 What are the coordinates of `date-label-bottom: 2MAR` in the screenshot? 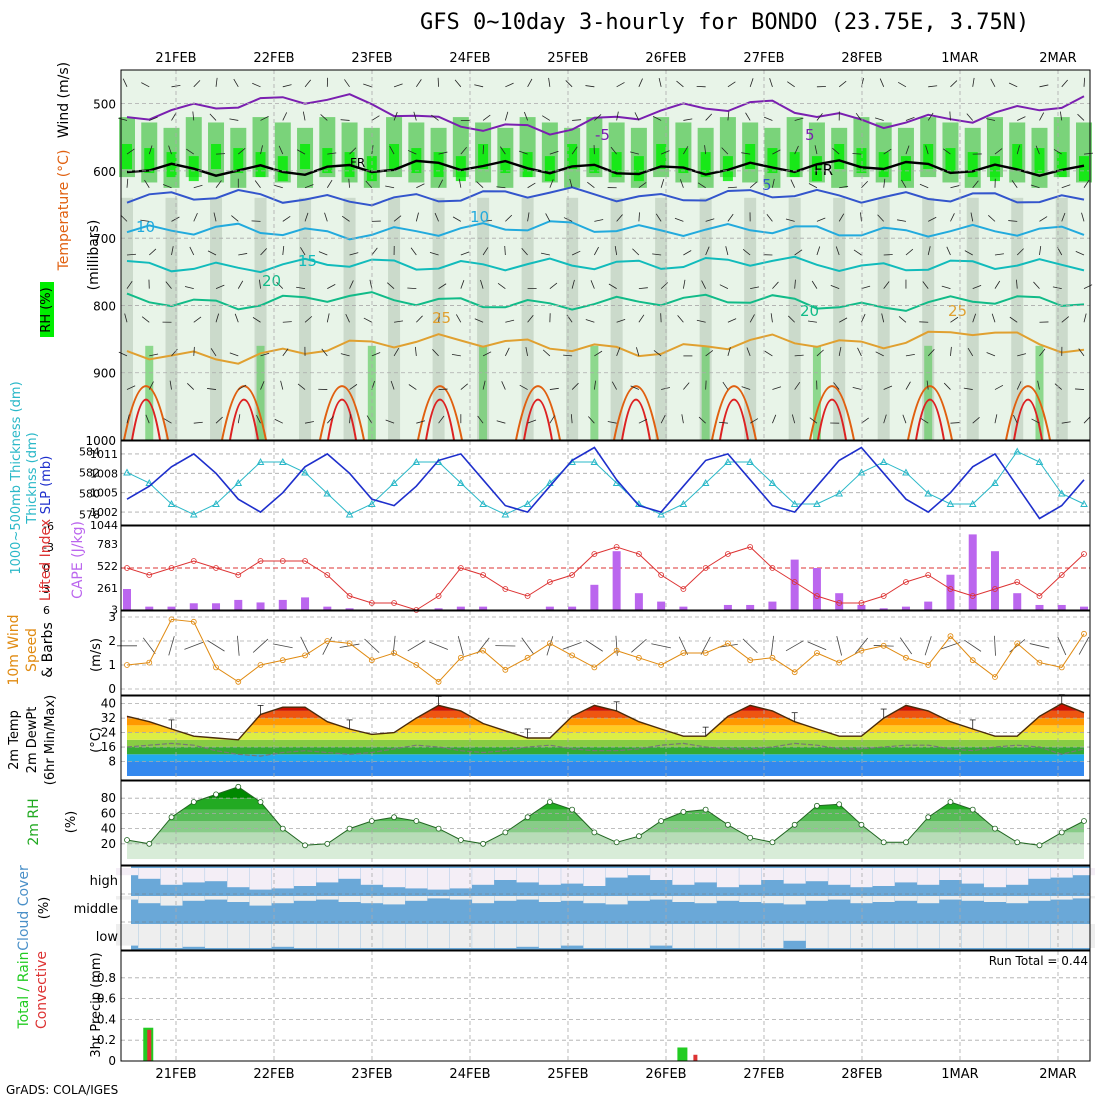 It's located at (1057, 1074).